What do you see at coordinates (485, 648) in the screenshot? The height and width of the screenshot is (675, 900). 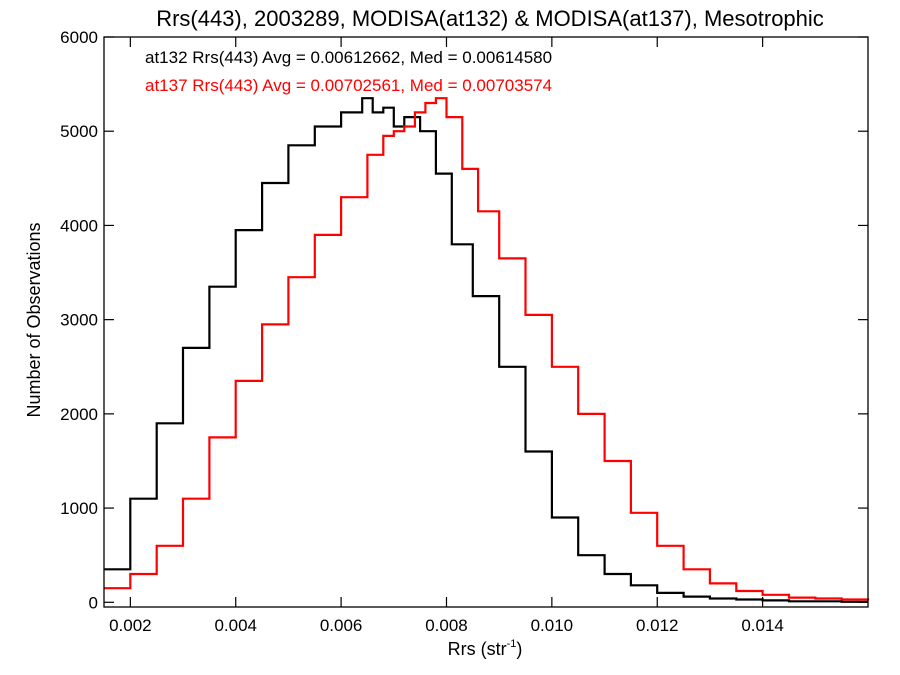 I see `x-axis-label: Rrs (str-1)` at bounding box center [485, 648].